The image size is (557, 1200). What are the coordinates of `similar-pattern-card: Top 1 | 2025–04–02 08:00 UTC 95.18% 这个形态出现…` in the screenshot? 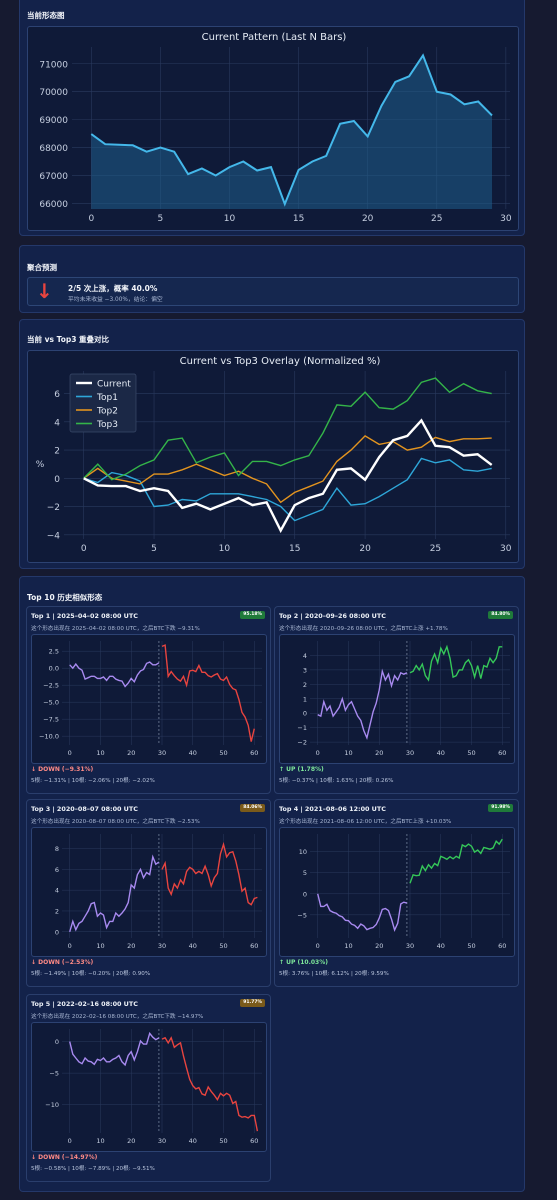 It's located at (148, 700).